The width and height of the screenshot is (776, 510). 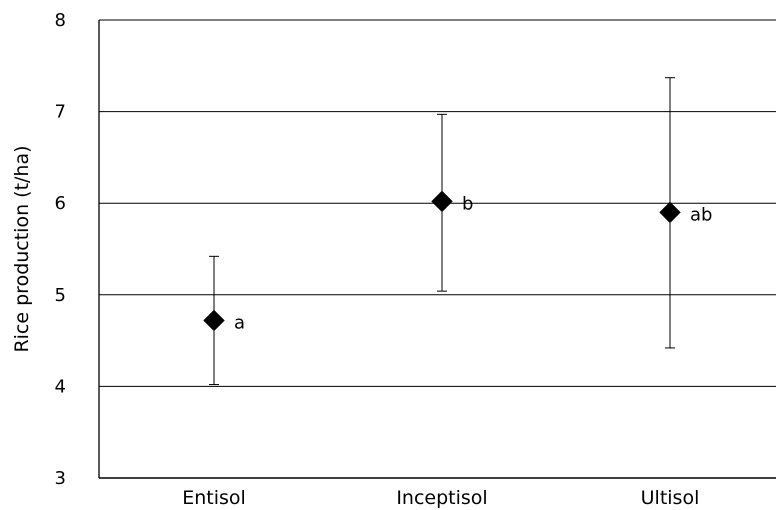 What do you see at coordinates (60, 249) in the screenshot?
I see `y-tick-labels: 3 4 5 6 7 8` at bounding box center [60, 249].